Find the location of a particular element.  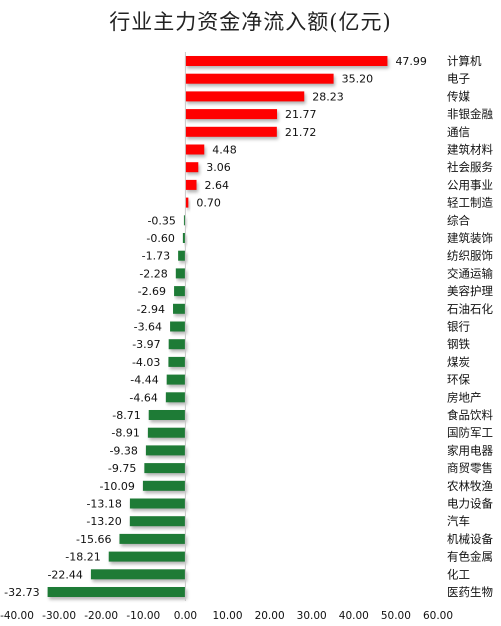

bar-非银金融 is located at coordinates (231, 114).